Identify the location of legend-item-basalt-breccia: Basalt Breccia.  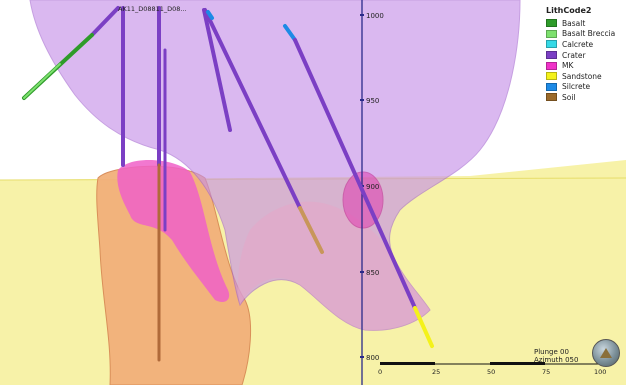
(585, 34).